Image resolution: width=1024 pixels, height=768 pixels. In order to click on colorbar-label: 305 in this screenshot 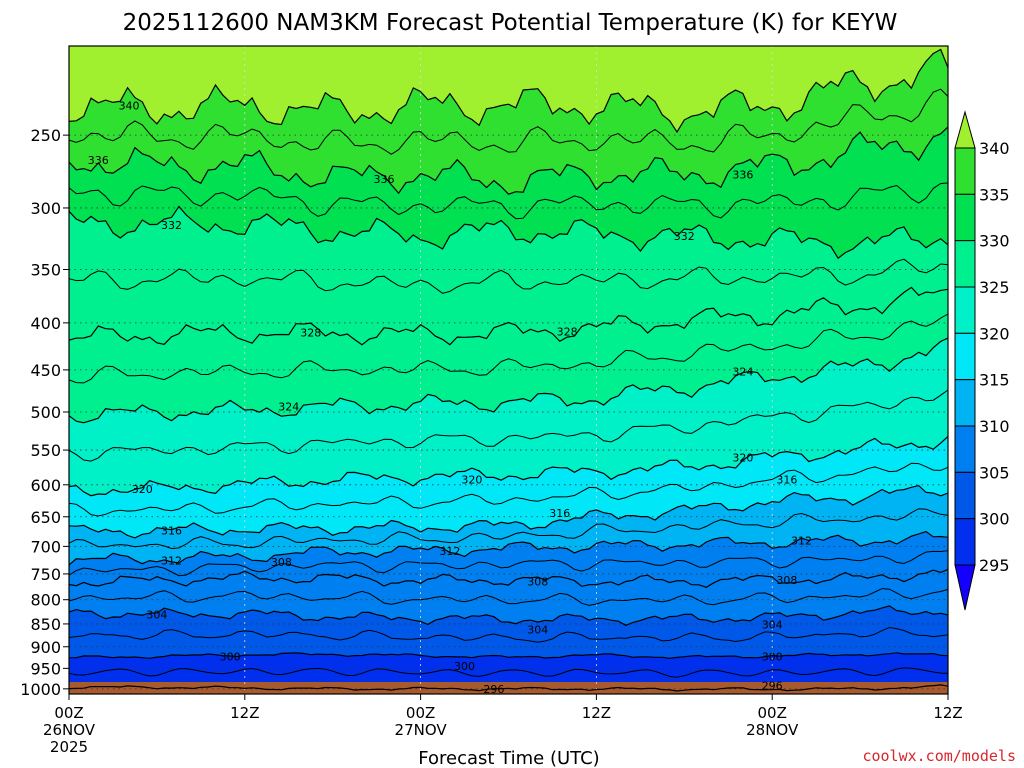, I will do `click(994, 472)`.